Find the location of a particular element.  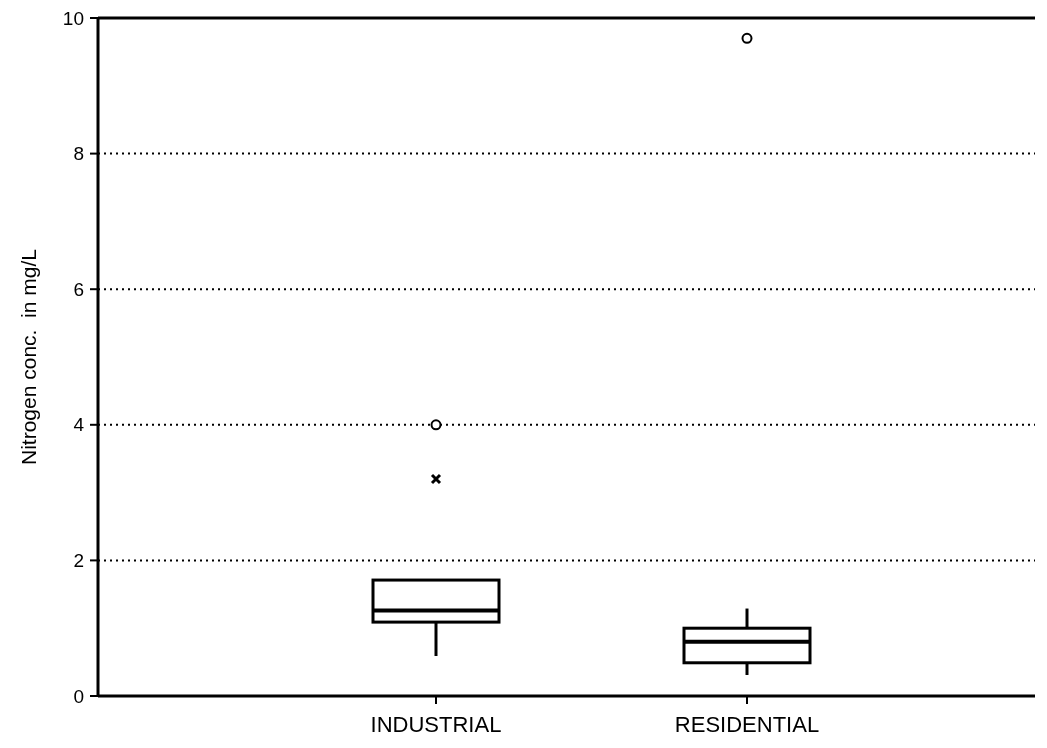

y-axis-title: Nitrogen conc. in mg/L is located at coordinates (28, 357).